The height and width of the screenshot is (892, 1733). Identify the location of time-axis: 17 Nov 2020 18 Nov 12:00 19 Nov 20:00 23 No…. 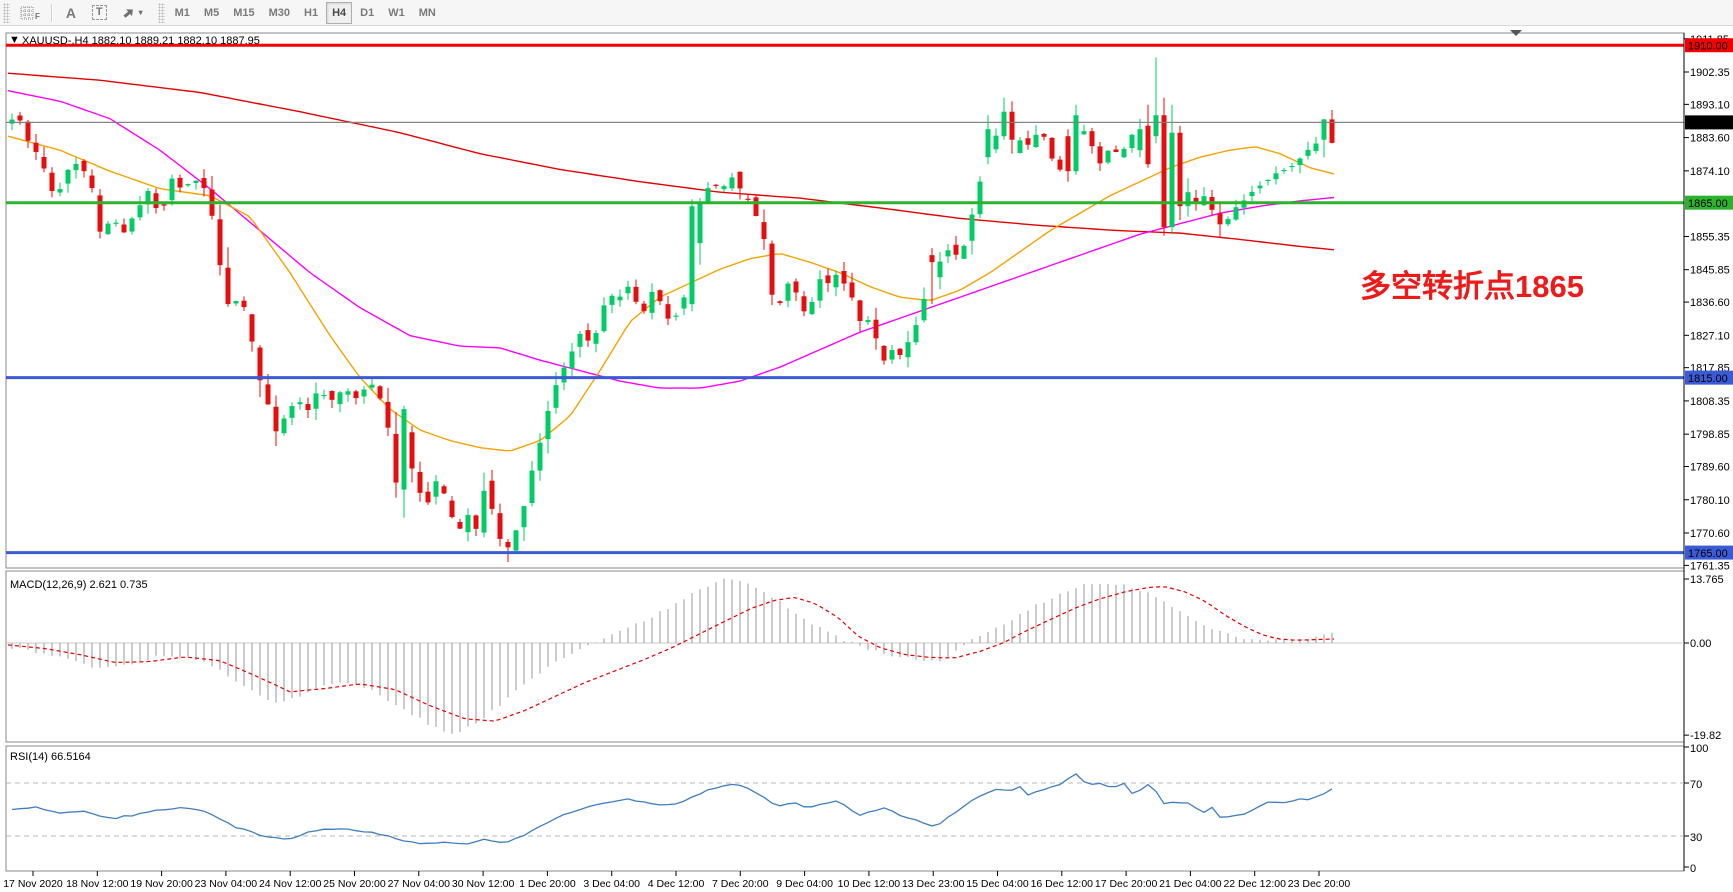
(676, 880).